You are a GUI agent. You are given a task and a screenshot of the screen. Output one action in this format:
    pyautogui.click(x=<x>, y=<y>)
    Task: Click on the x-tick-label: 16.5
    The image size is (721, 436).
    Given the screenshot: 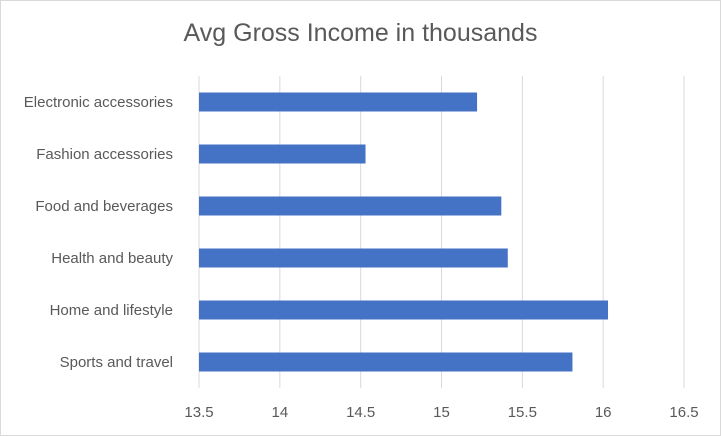 What is the action you would take?
    pyautogui.click(x=683, y=412)
    